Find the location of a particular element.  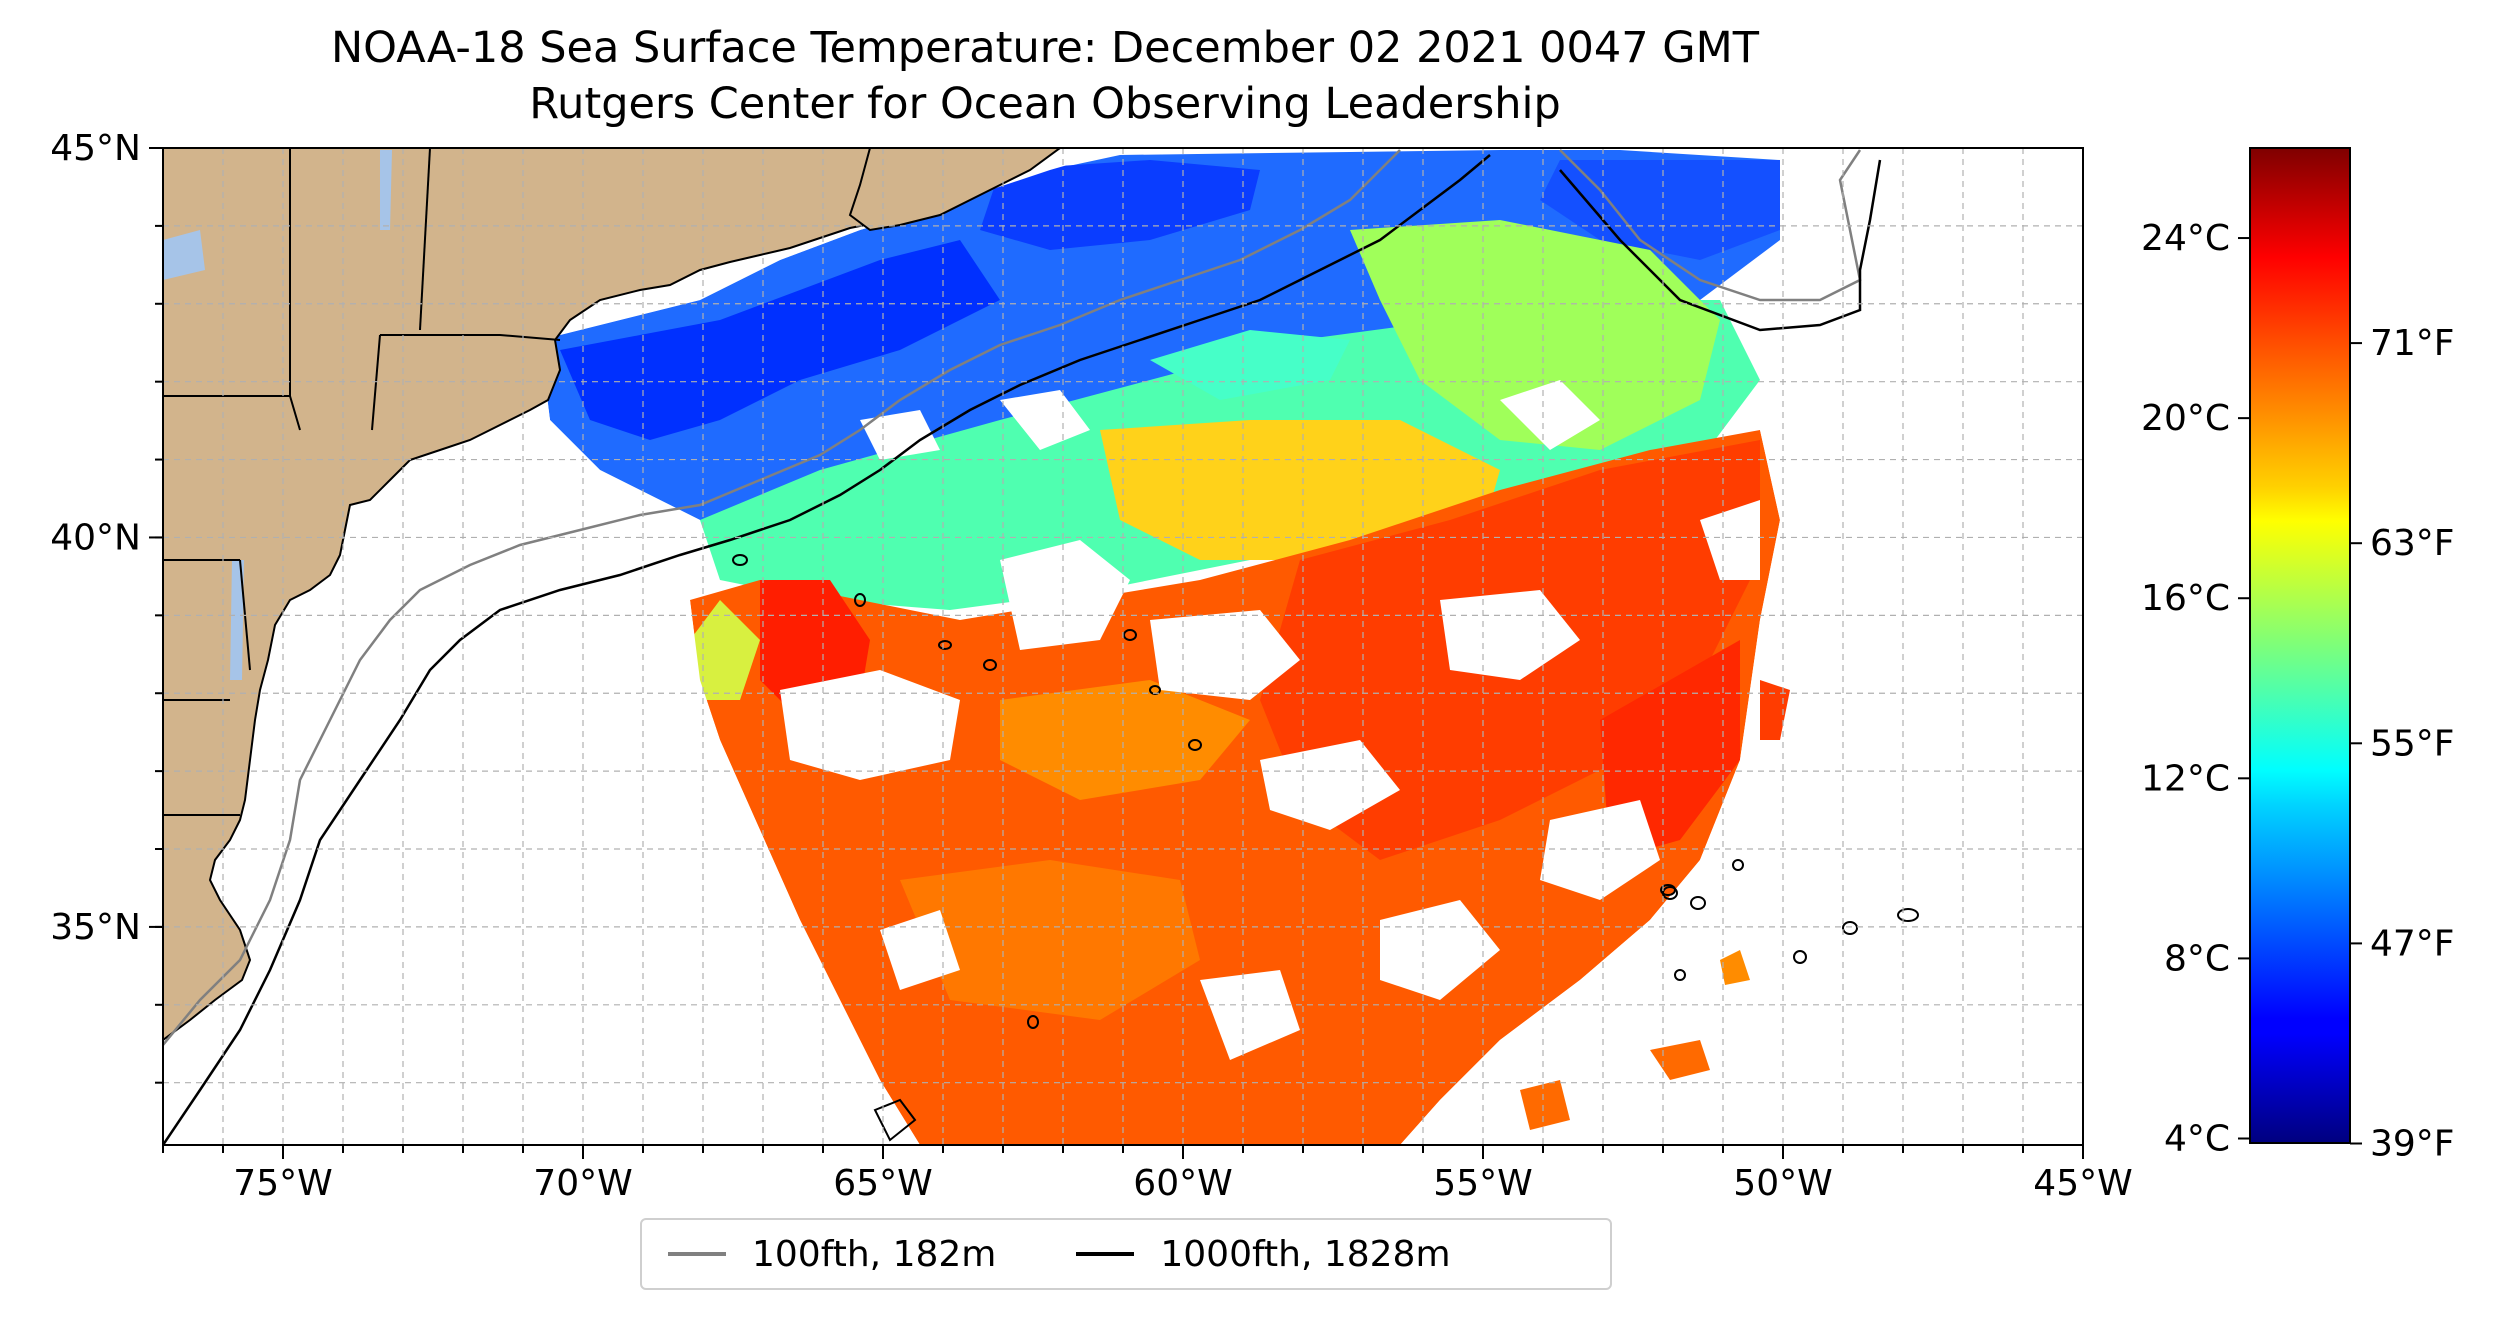

latitude-axis: 45°N 40°N 35°N is located at coordinates (106, 606).